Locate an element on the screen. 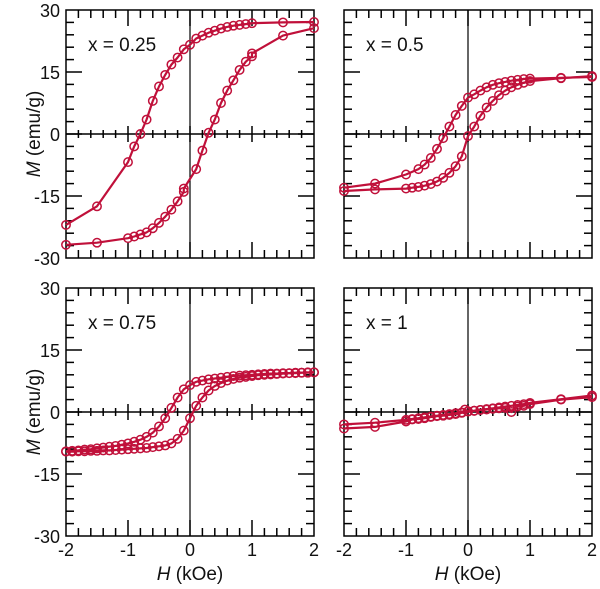 The height and width of the screenshot is (589, 600). x-axis-title-right: H (kOe) is located at coordinates (468, 574).